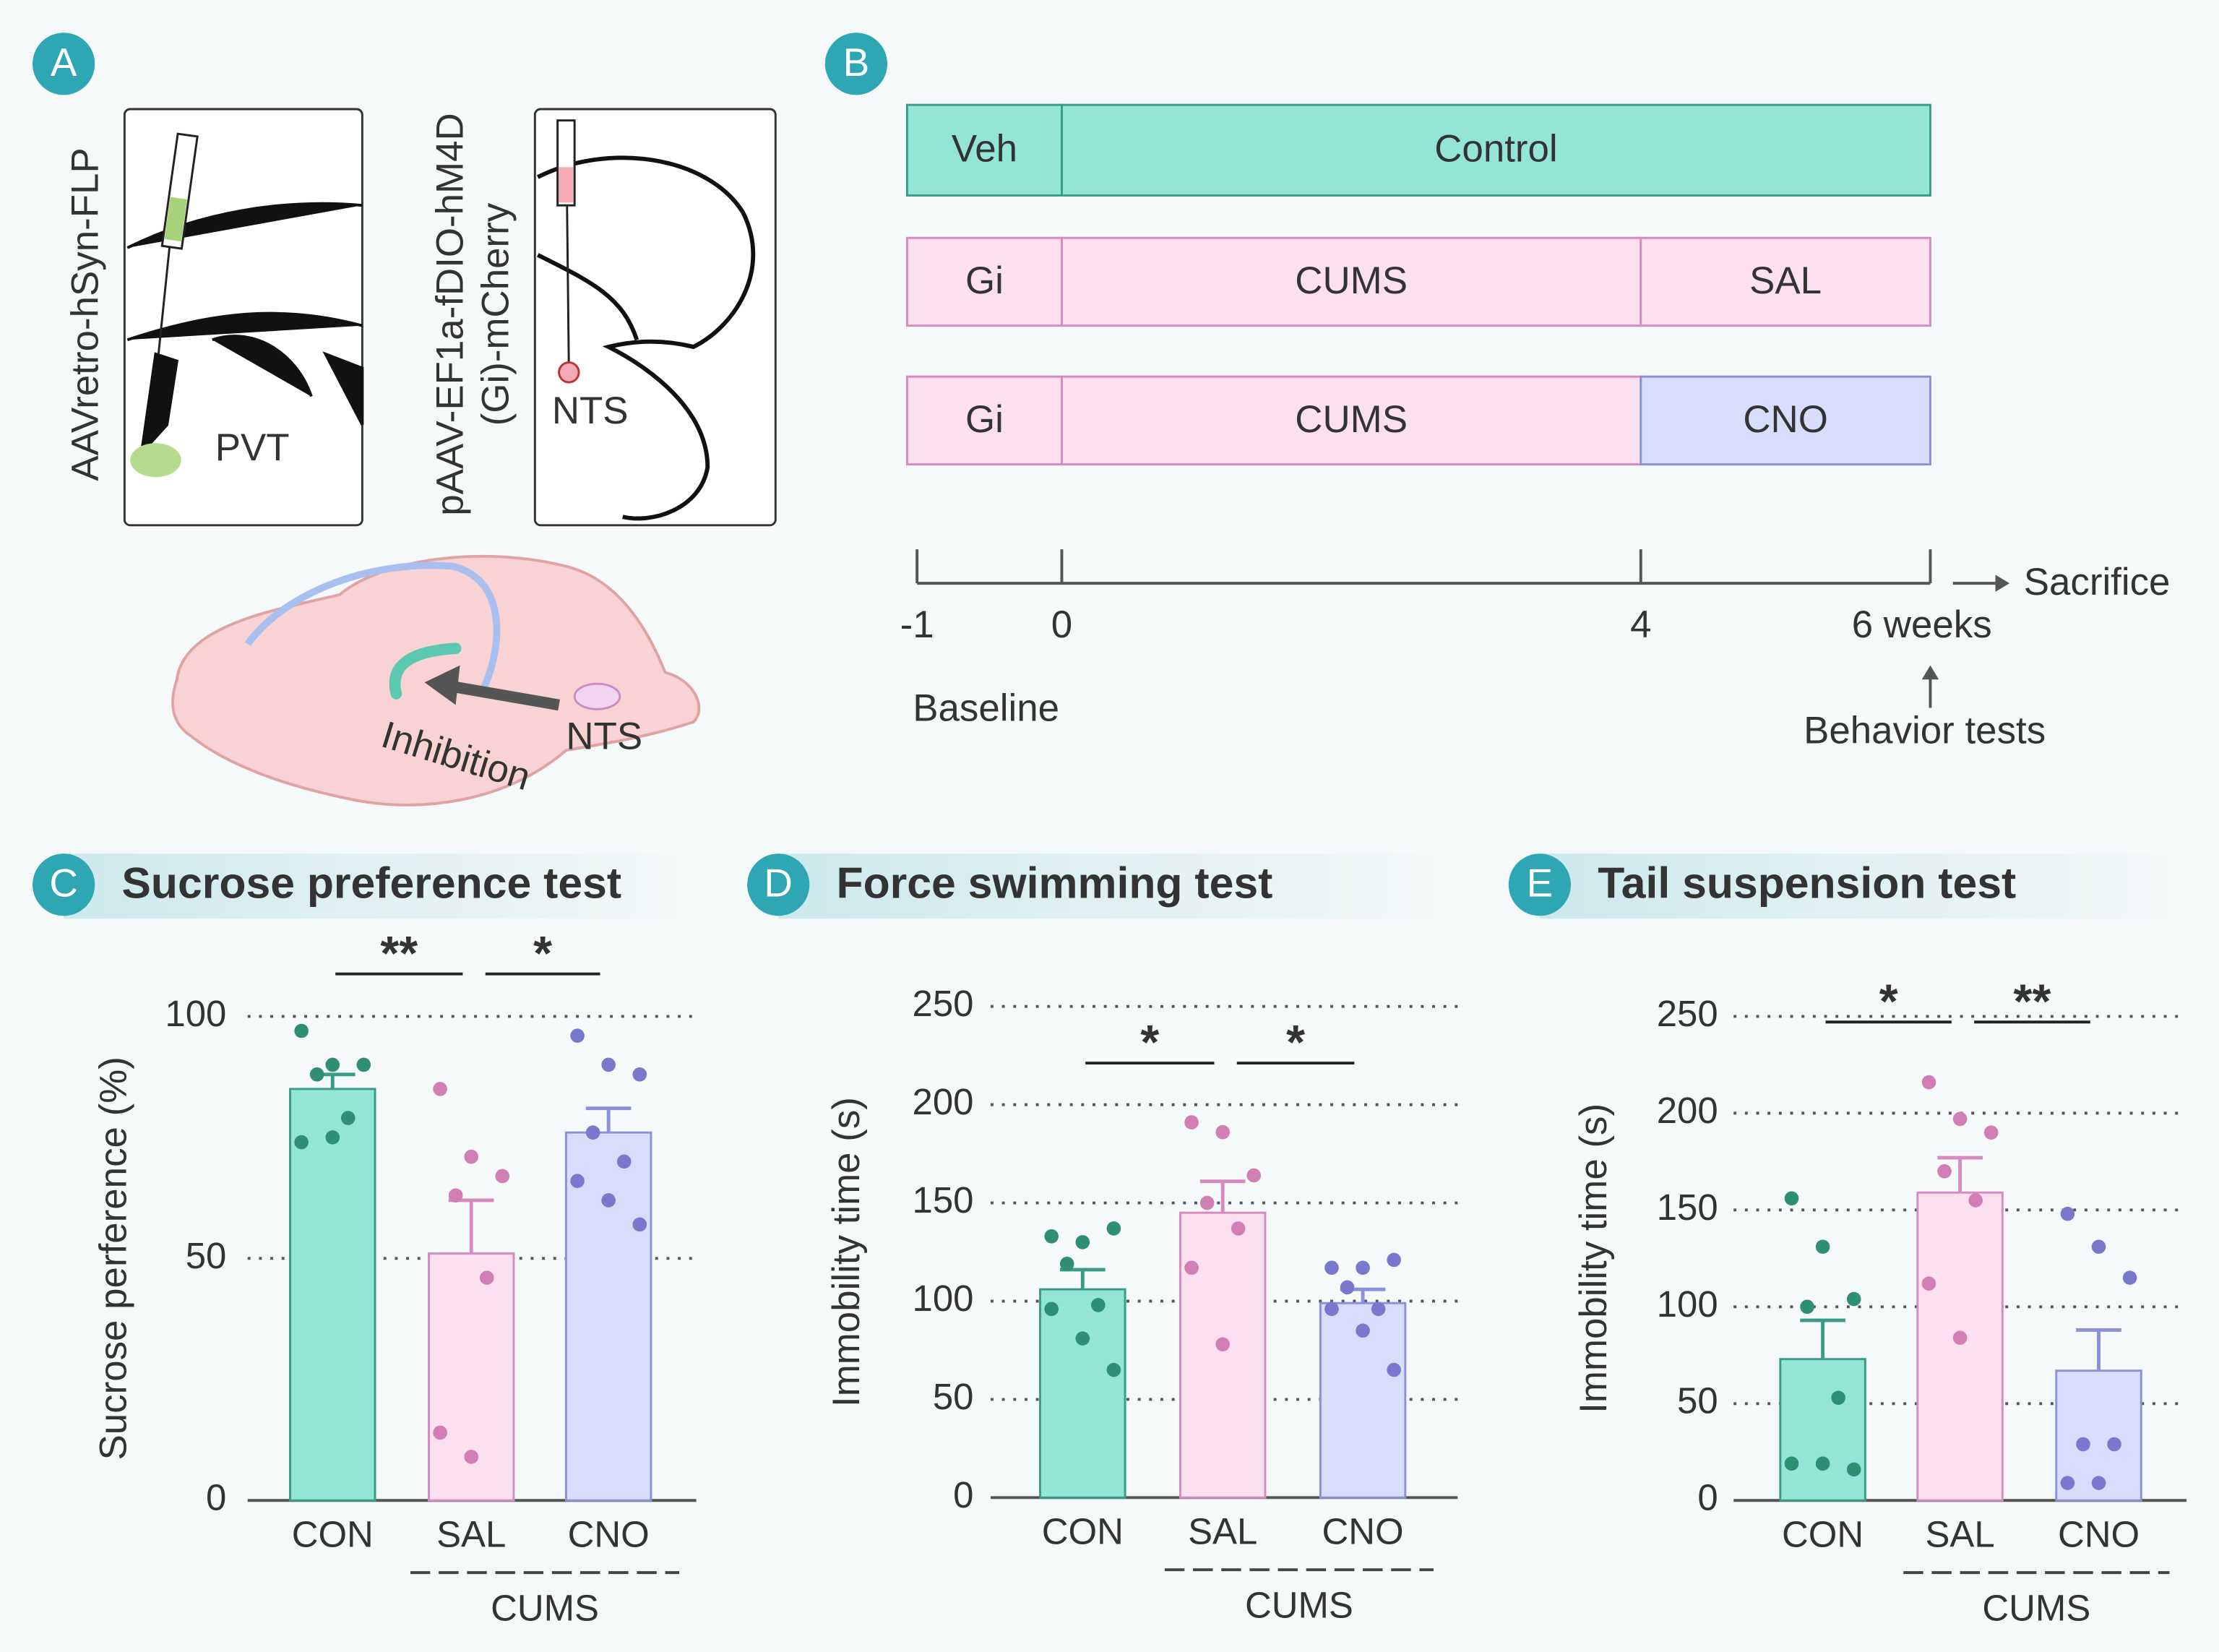 The height and width of the screenshot is (1652, 2219). Describe the element at coordinates (113, 1258) in the screenshot. I see `y-axis-label: Sucrose perference (%)` at that location.